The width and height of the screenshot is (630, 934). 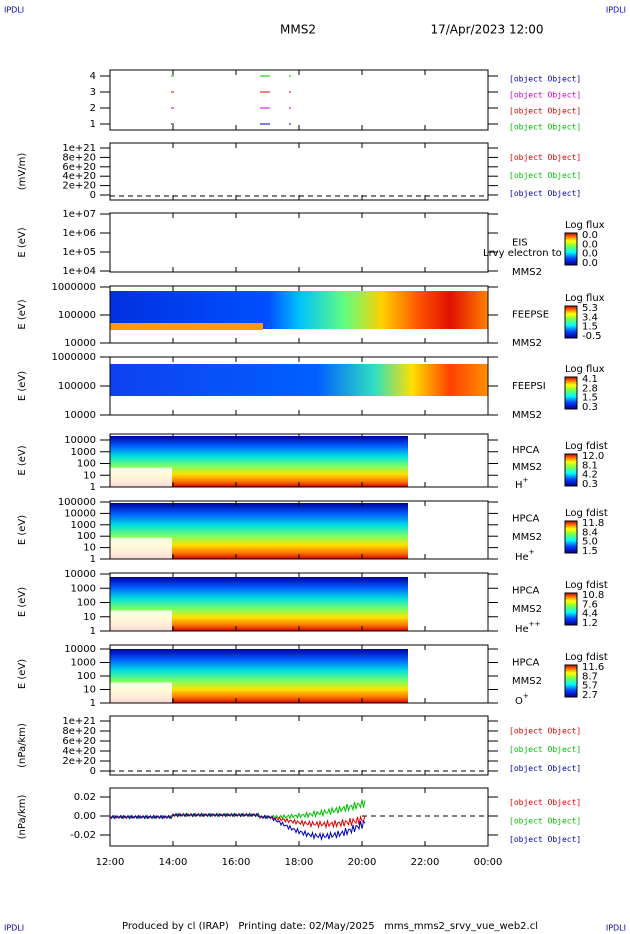 I want to click on y-tick-label: 8e+20, so click(x=79, y=157).